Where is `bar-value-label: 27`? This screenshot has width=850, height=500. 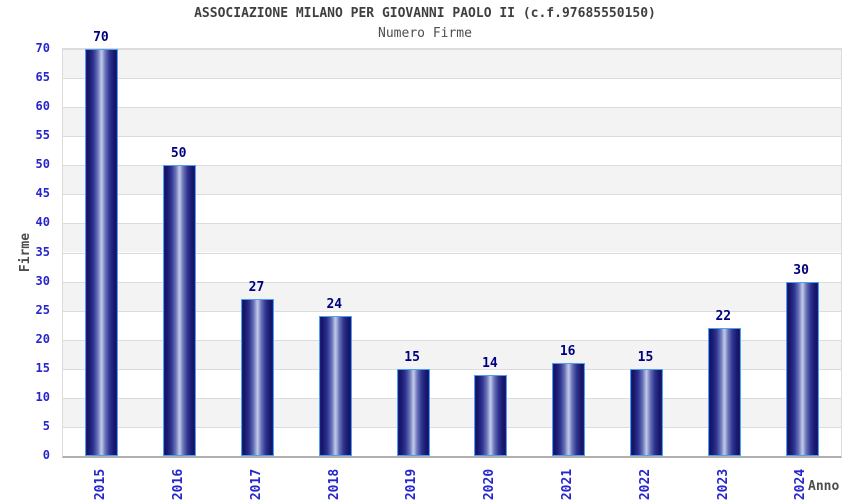
bar-value-label: 27 is located at coordinates (256, 287).